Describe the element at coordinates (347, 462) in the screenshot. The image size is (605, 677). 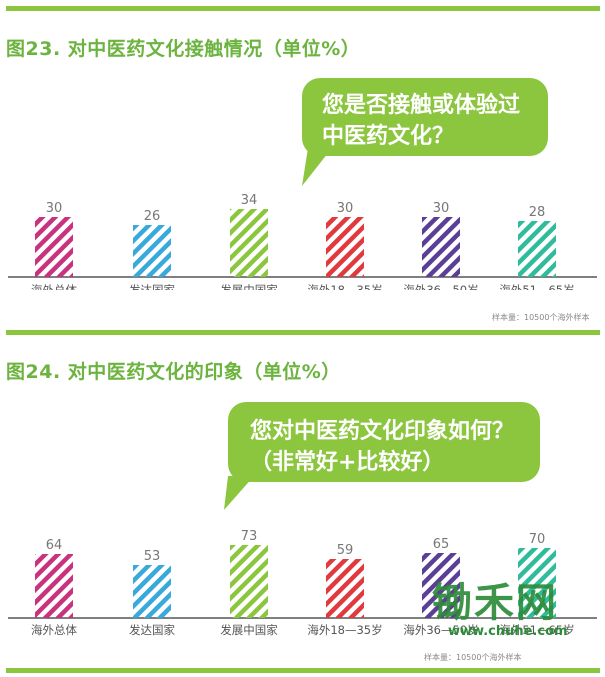
I see `chart2-callout-line2: （非常好+比较好）` at that location.